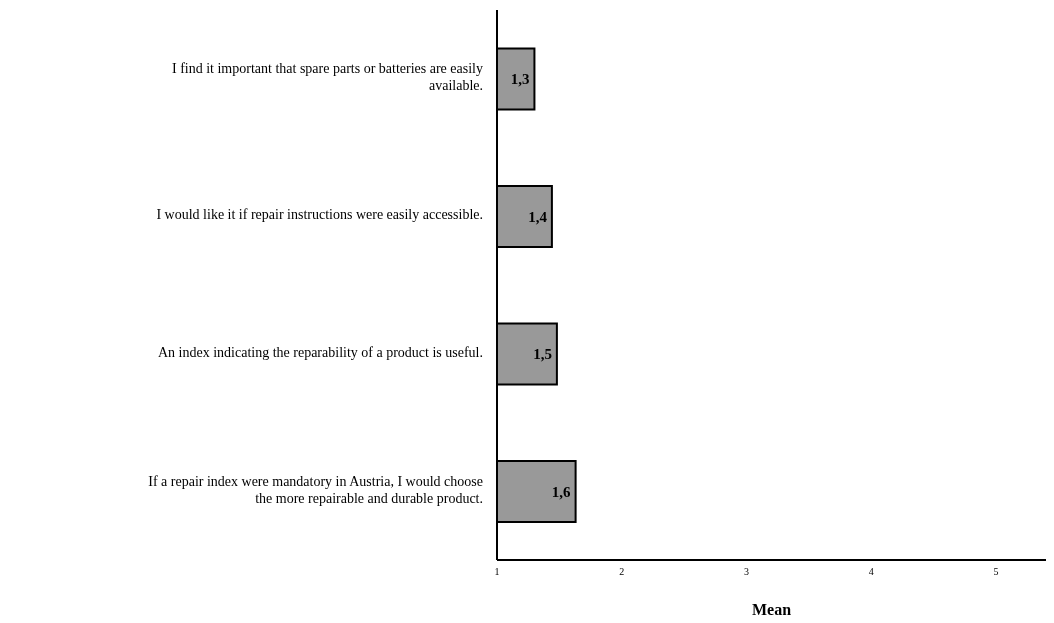  What do you see at coordinates (315, 489) in the screenshot?
I see `y-tick-label: If a repair index were mandatory in Austria, I would choose the more repairable and durable product.` at bounding box center [315, 489].